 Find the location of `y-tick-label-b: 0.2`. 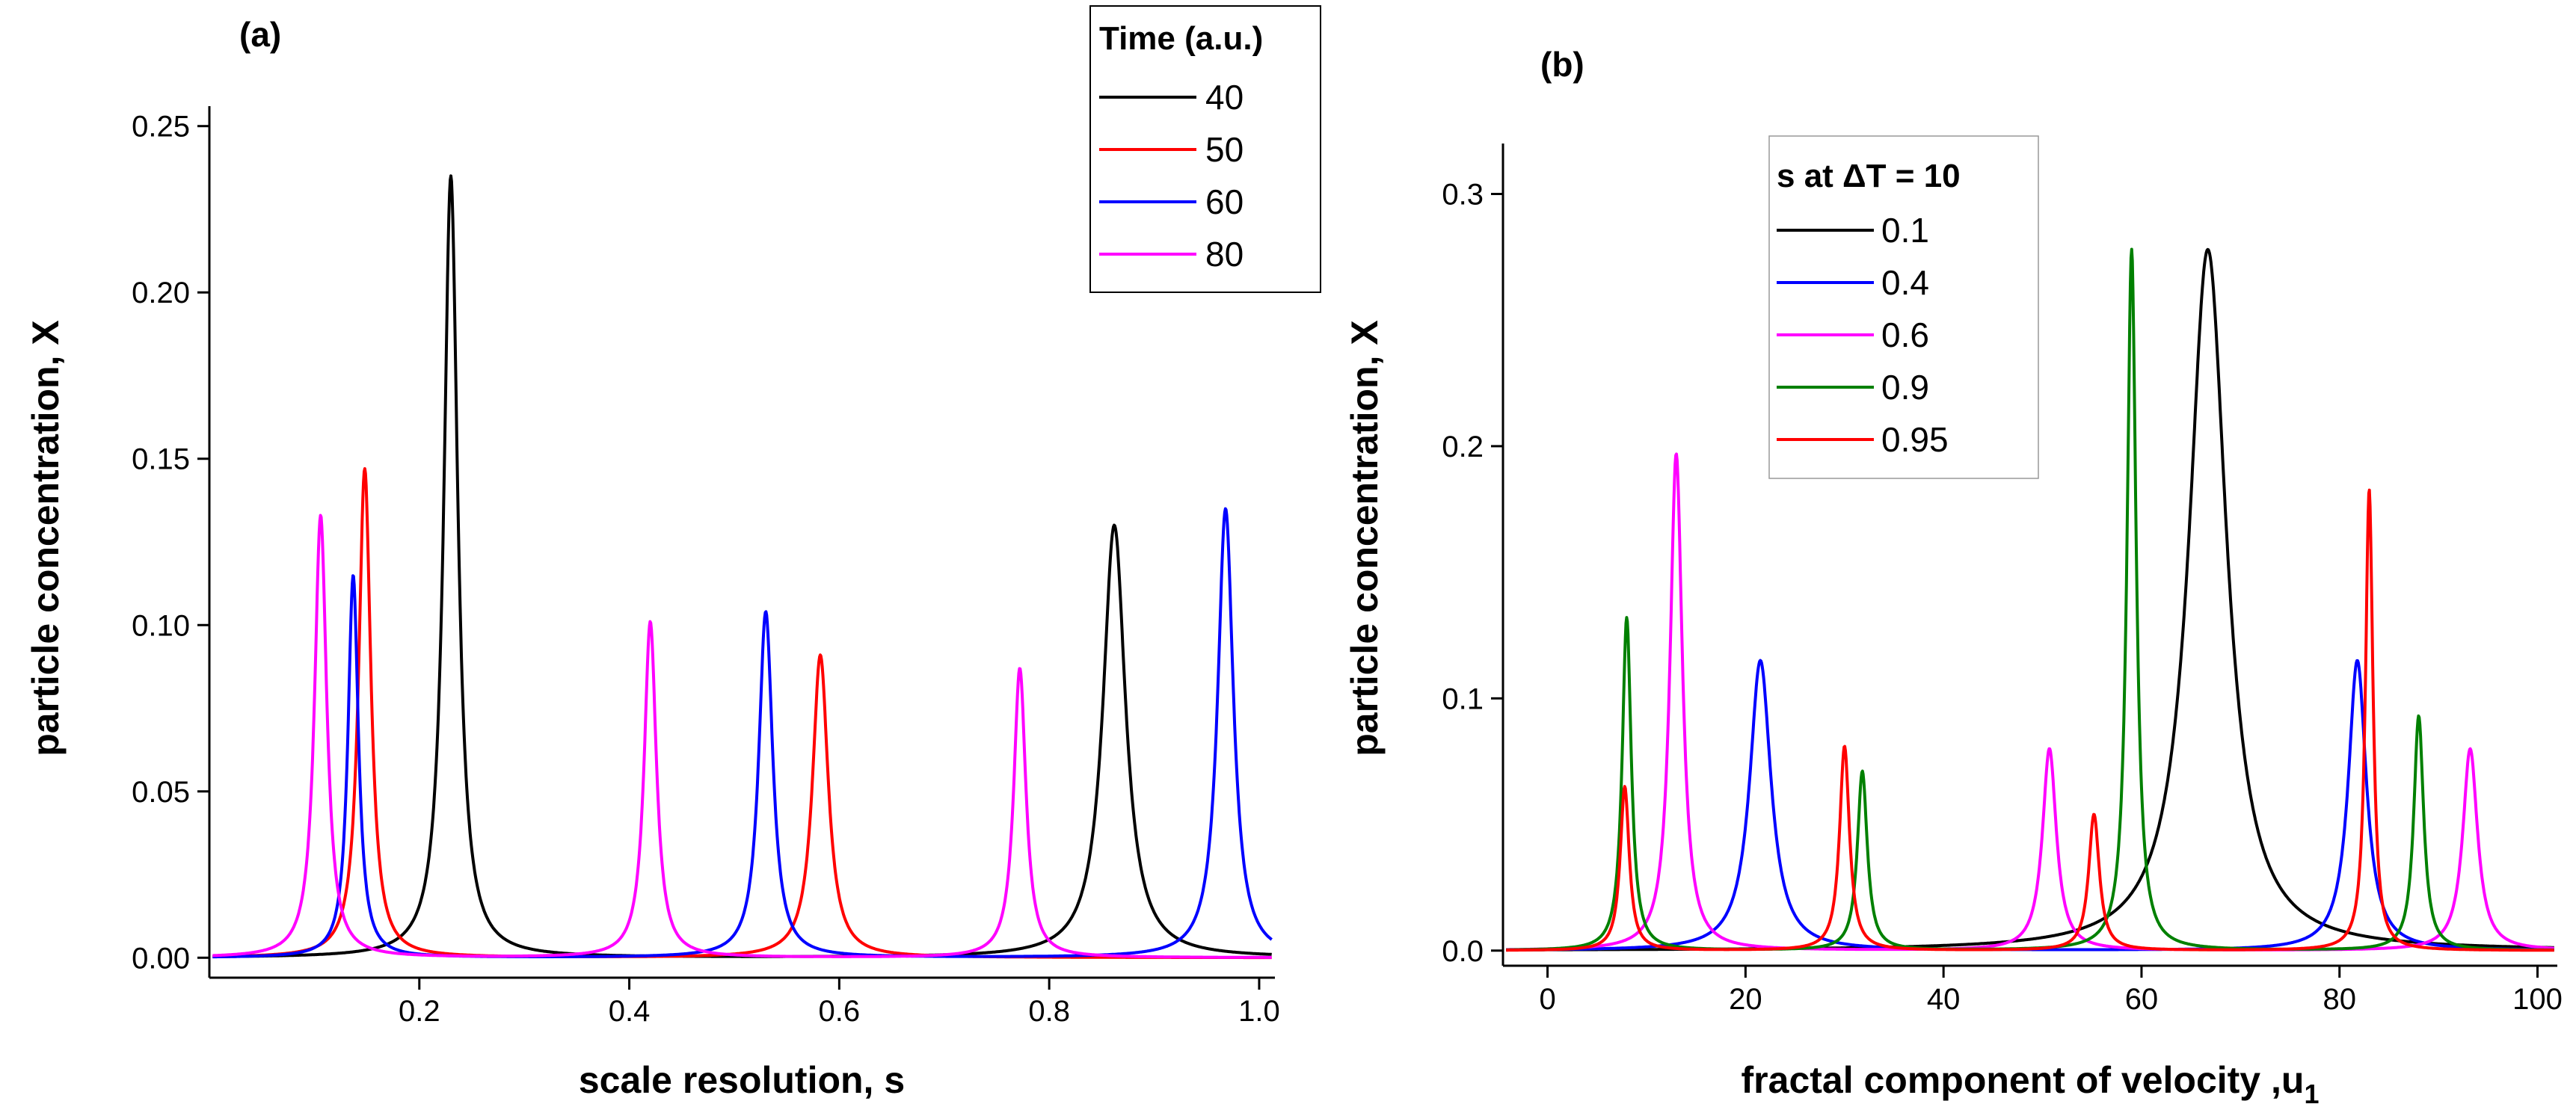

y-tick-label-b: 0.2 is located at coordinates (1463, 447).